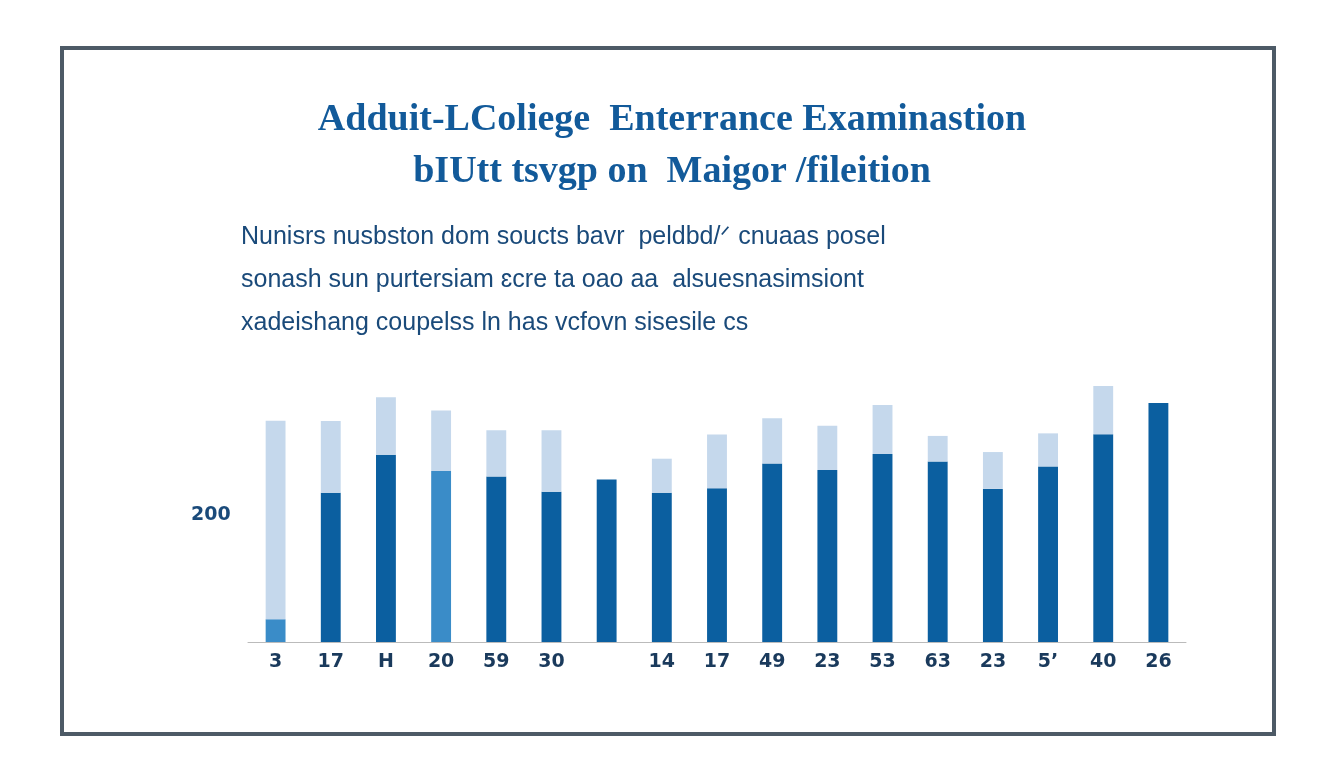  Describe the element at coordinates (882, 659) in the screenshot. I see `x-tick-label: 53` at that location.